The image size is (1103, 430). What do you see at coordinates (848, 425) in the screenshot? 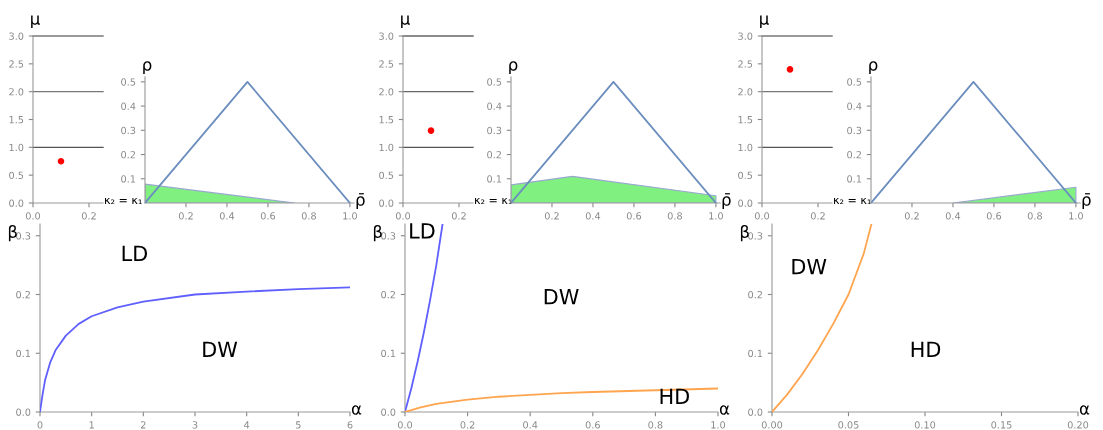
I see `x-tick-label: 0.05` at bounding box center [848, 425].